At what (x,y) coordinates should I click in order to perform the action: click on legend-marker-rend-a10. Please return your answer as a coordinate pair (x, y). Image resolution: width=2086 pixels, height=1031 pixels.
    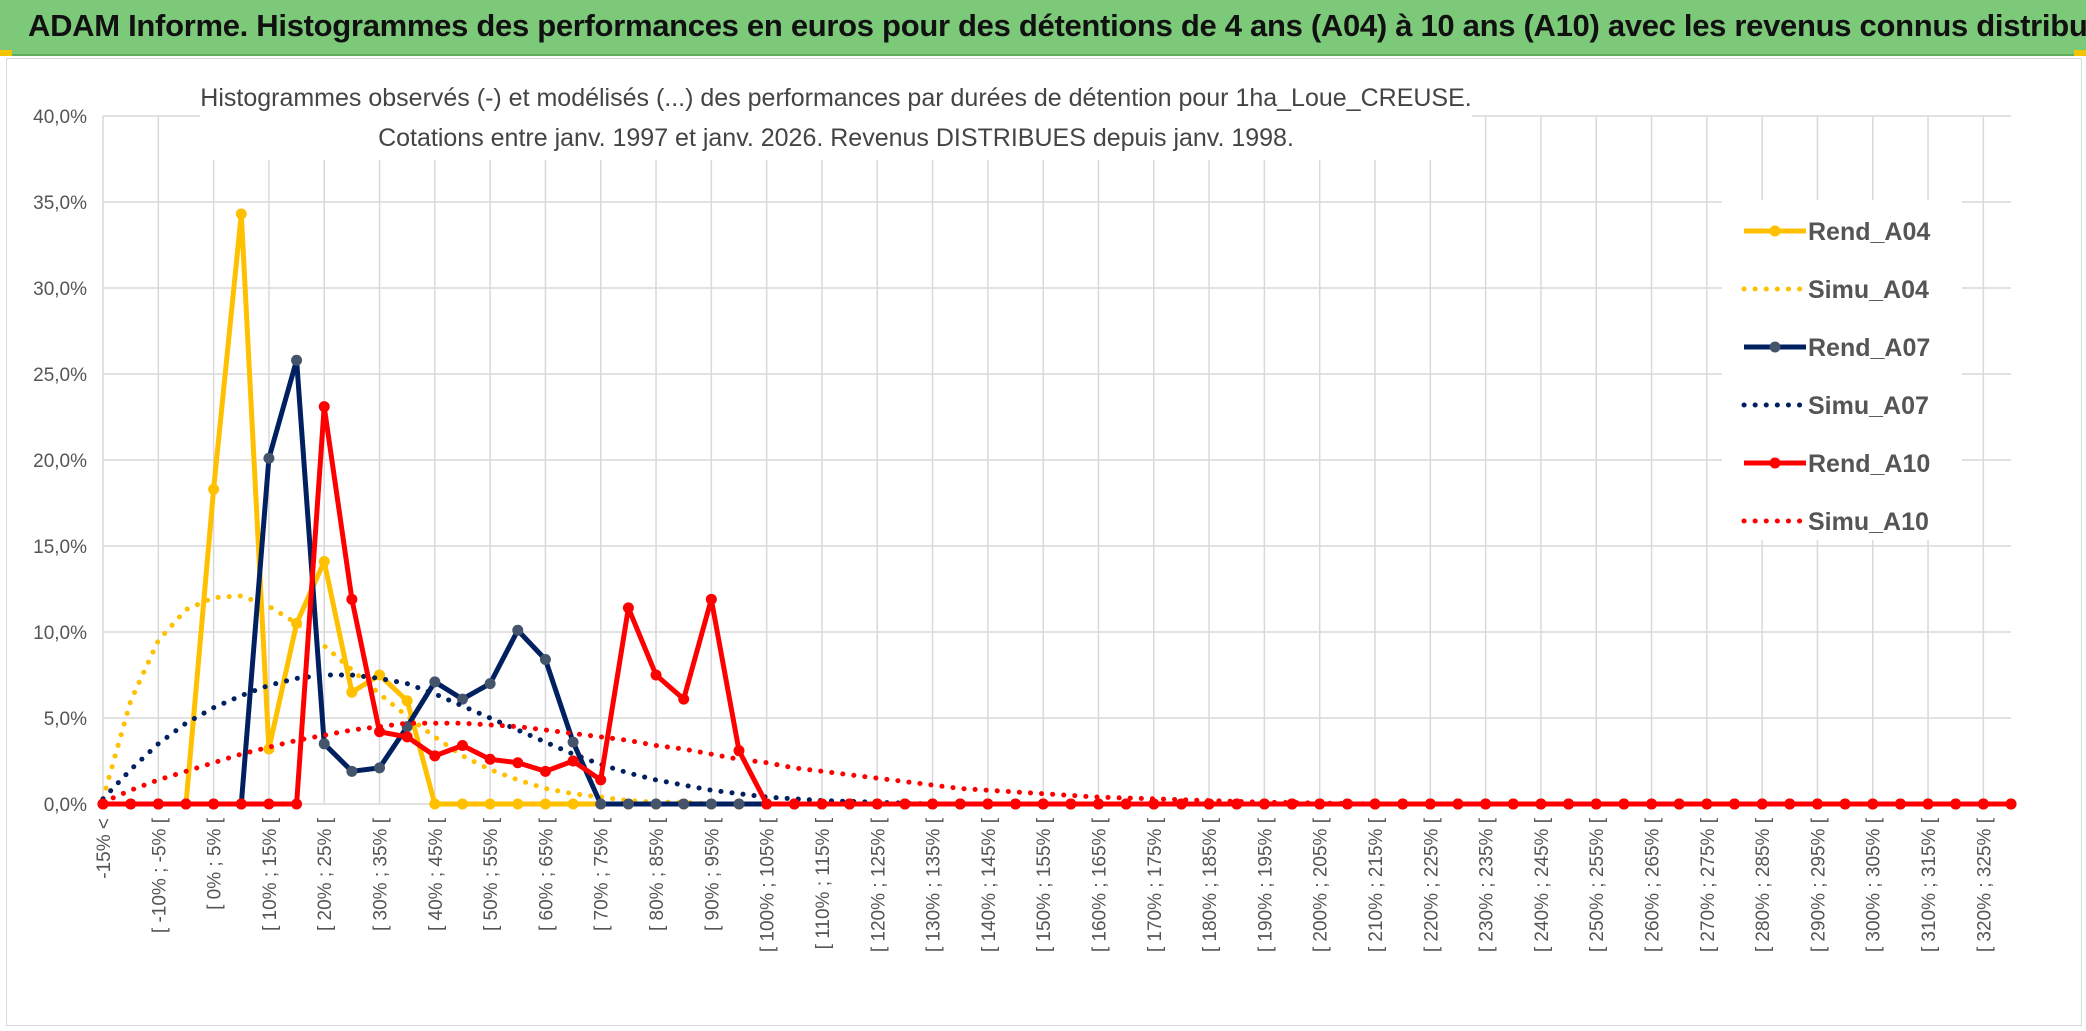
    Looking at the image, I should click on (1775, 463).